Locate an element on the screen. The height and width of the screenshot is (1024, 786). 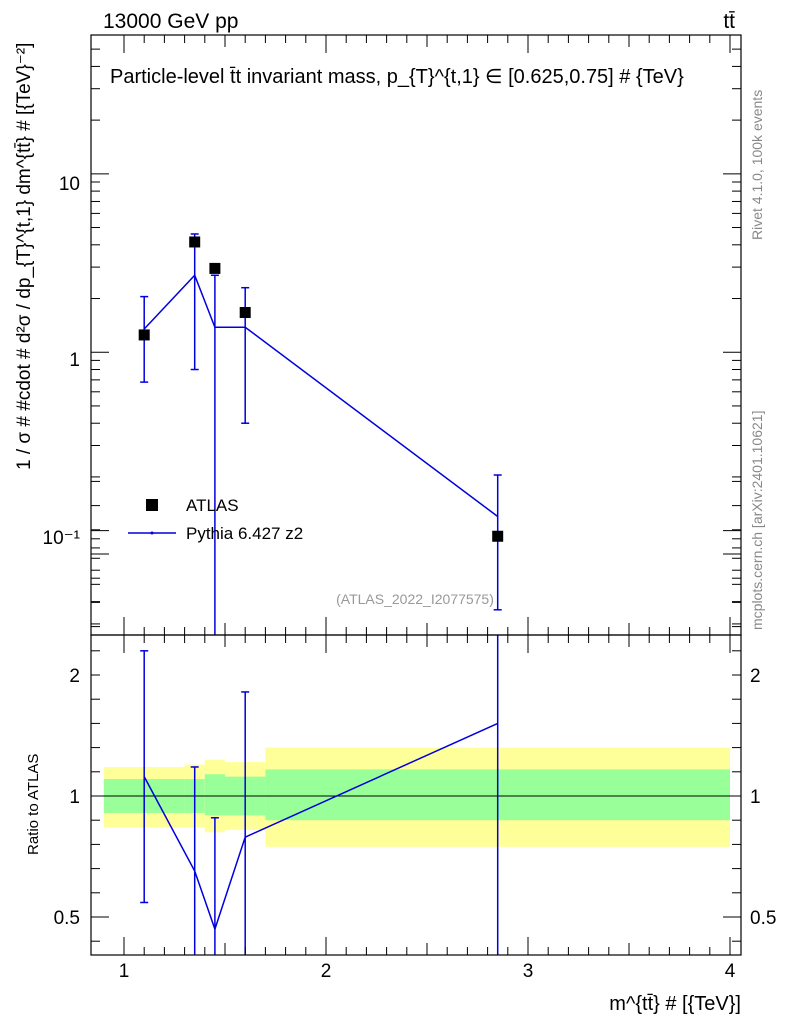
legend-pythia-label: Pythia 6.427 z2 is located at coordinates (244, 533).